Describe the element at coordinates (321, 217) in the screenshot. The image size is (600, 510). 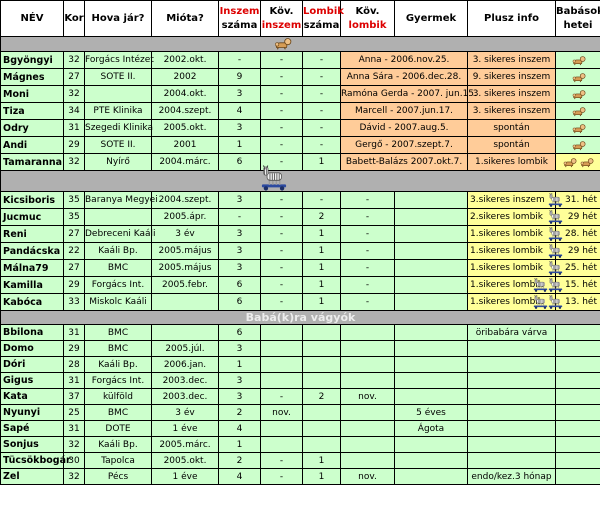
I see `cell-lombik-szama: 2` at that location.